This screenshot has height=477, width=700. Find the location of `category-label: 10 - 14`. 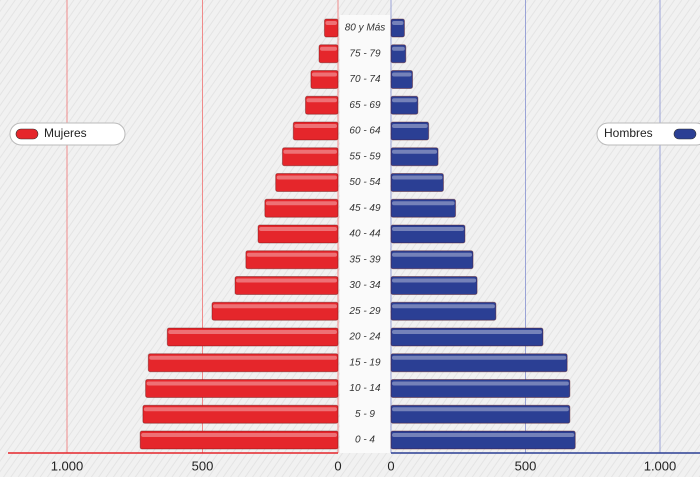

category-label: 10 - 14 is located at coordinates (365, 388).